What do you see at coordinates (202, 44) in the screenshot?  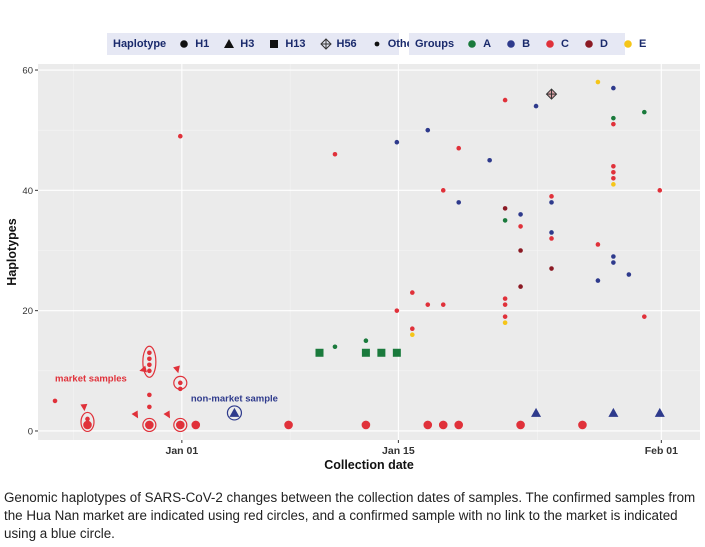 I see `haplotype-legend-label: H1` at bounding box center [202, 44].